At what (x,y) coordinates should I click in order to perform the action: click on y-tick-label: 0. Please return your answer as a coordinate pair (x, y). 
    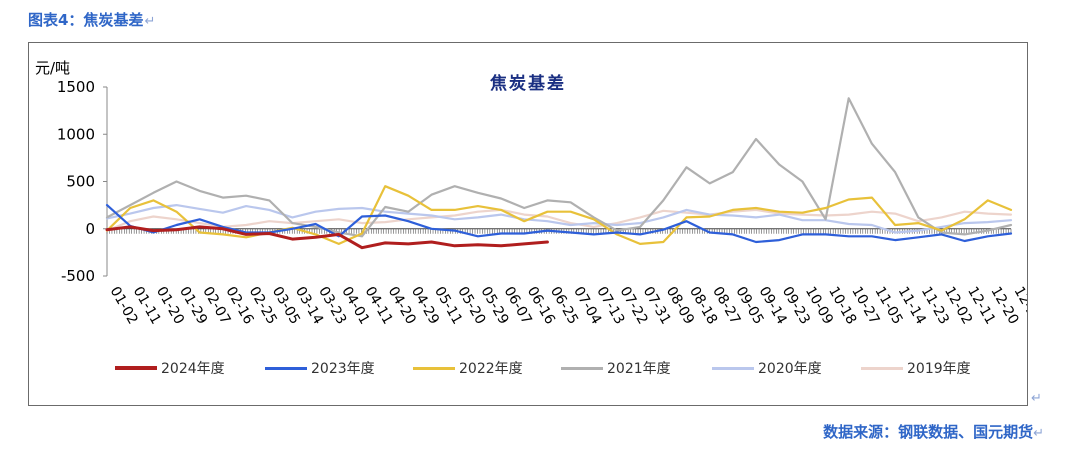
    Looking at the image, I should click on (90, 229).